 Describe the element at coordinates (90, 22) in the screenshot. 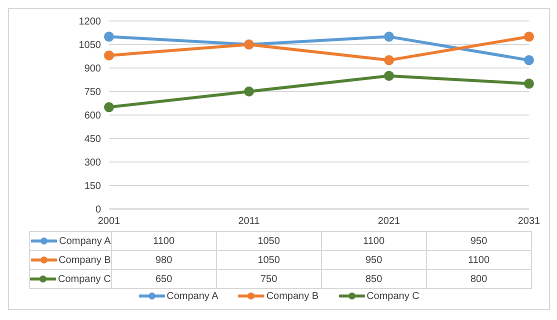

I see `y-tick-label: 1200` at that location.